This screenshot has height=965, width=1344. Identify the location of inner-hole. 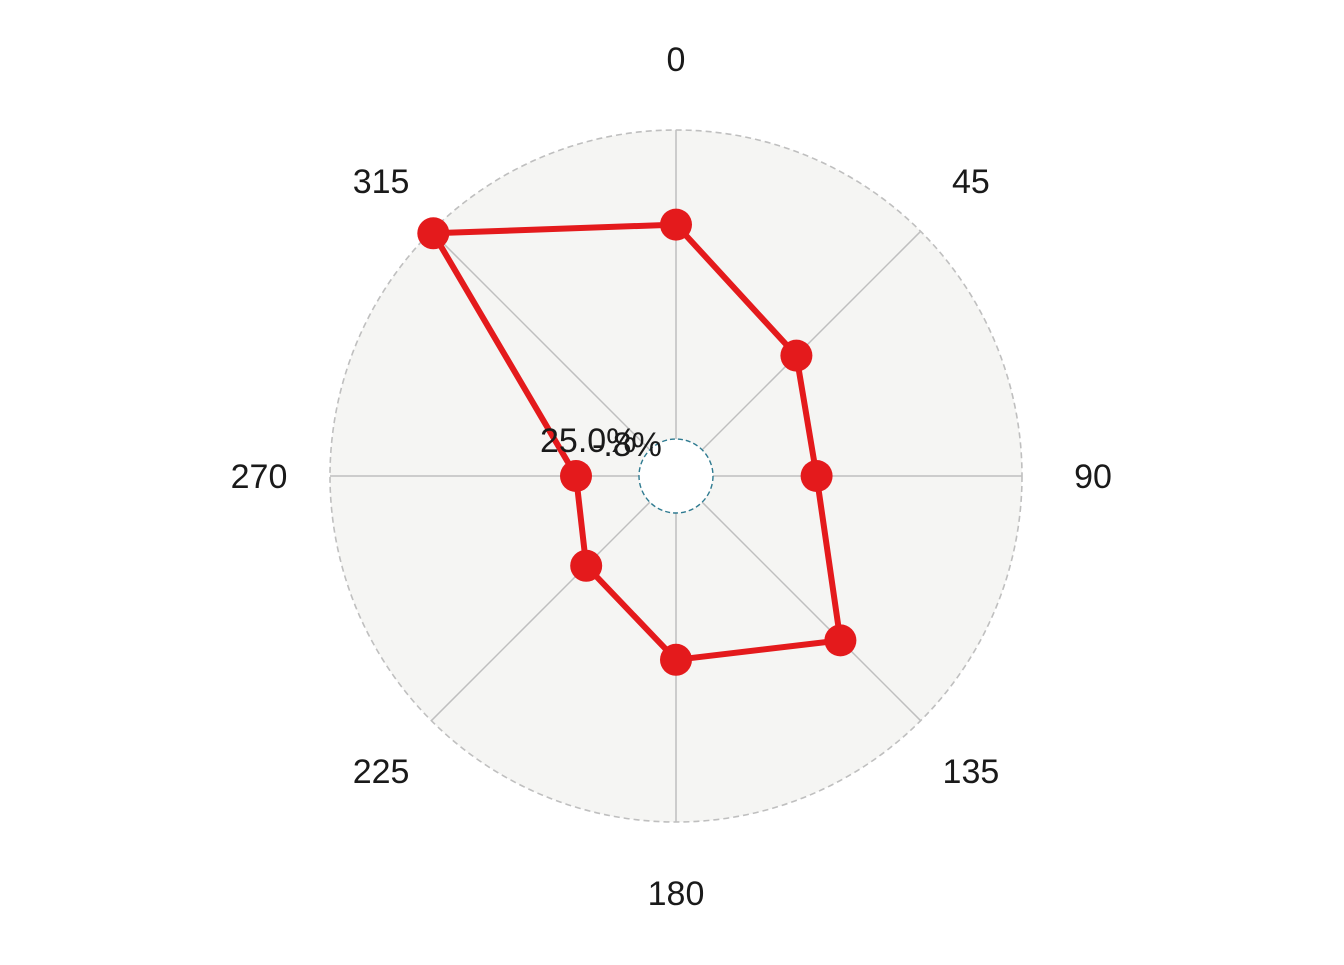
(676, 476).